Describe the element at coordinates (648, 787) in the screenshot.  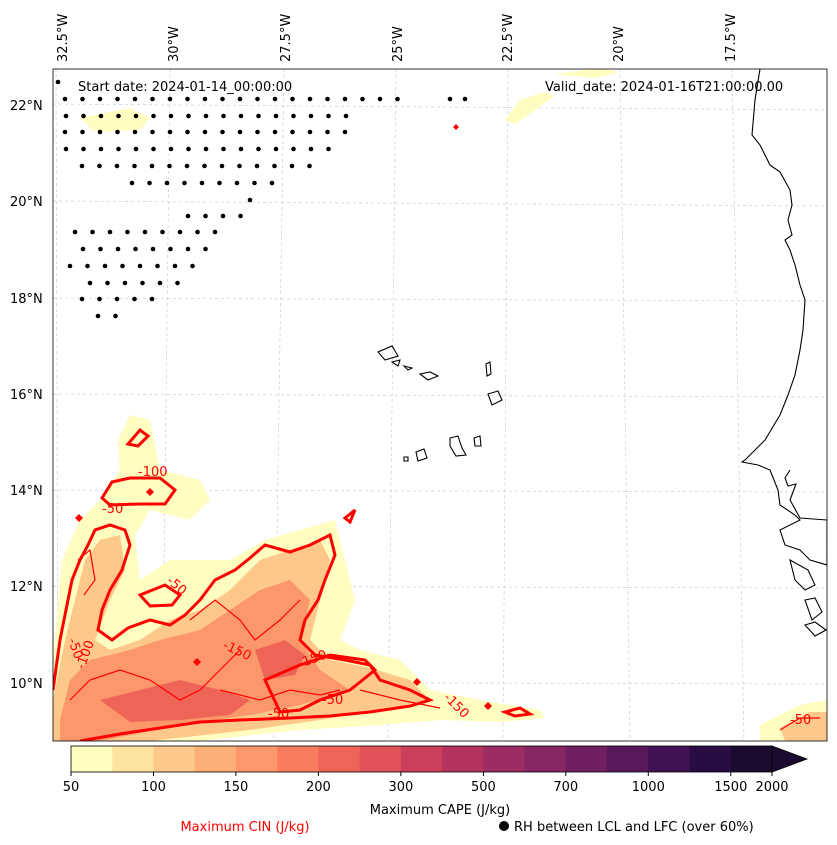
I see `colorbar-tick-label: 1000` at that location.